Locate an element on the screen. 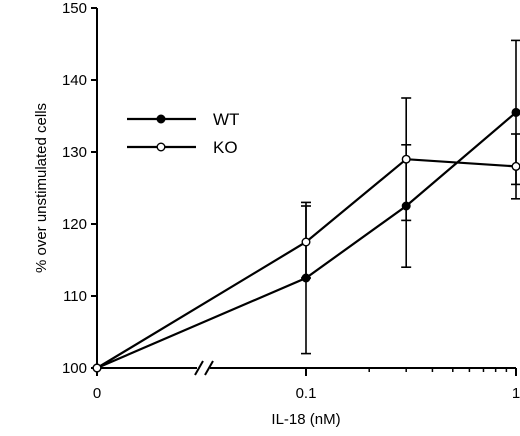 The height and width of the screenshot is (436, 520). y-tick-label: 150 is located at coordinates (74, 8).